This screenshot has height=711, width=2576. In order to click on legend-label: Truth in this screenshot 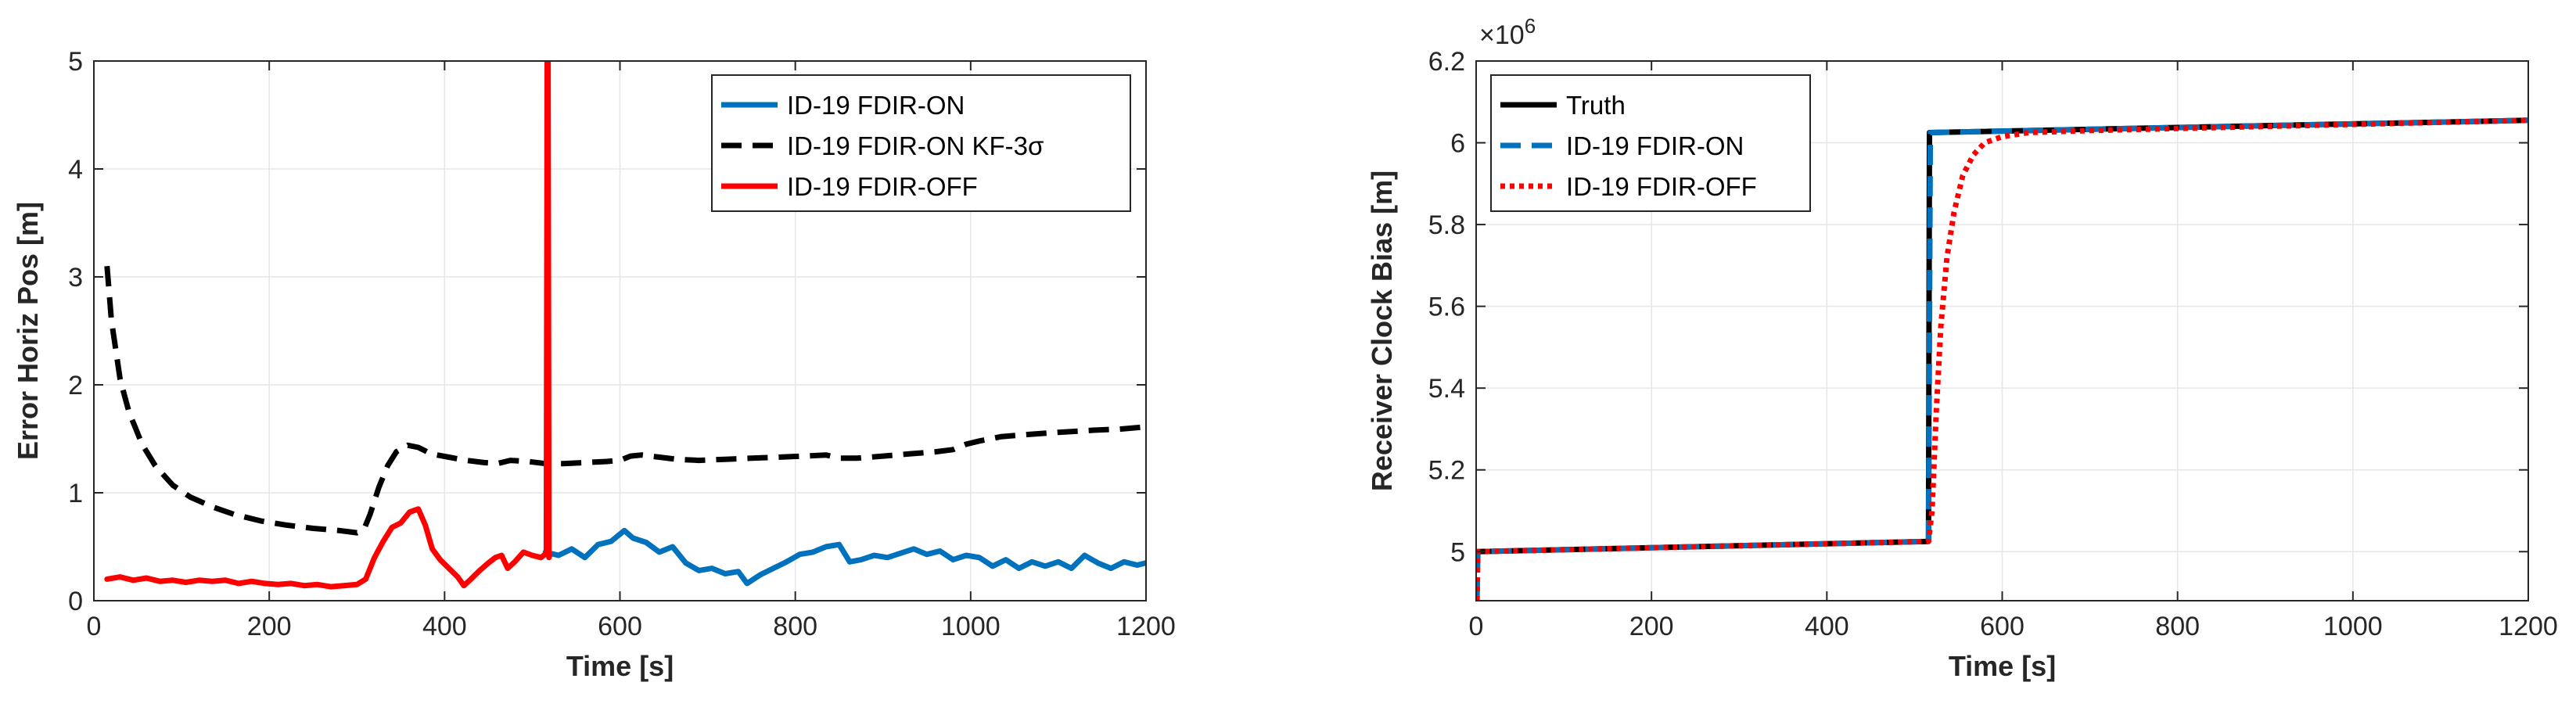, I will do `click(1596, 105)`.